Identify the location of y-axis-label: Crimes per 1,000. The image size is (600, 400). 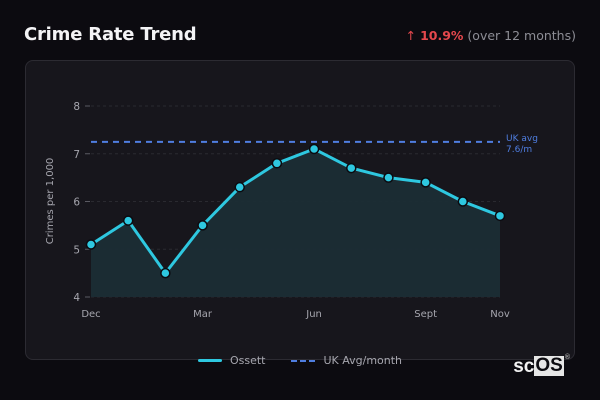
(50, 201).